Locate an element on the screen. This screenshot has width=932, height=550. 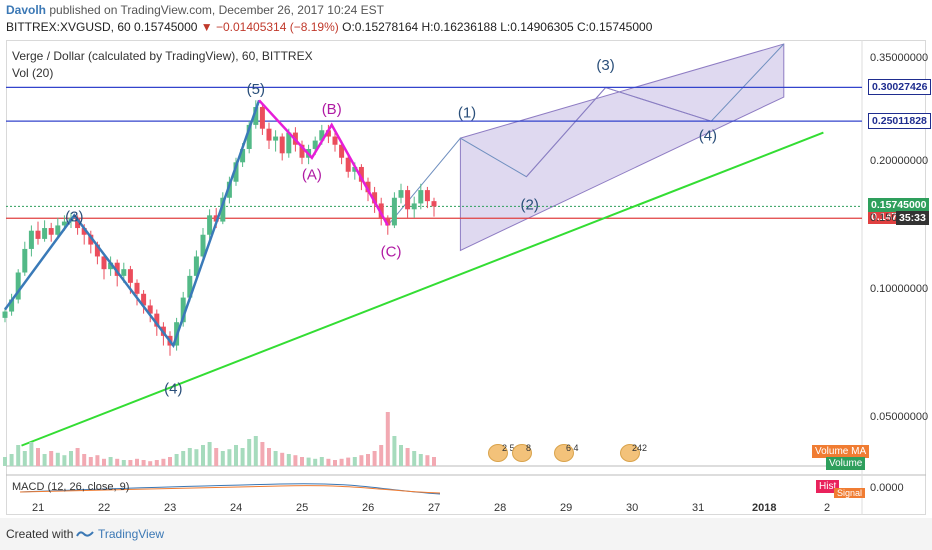
macd-zero-label: 0.0000 is located at coordinates (887, 488).